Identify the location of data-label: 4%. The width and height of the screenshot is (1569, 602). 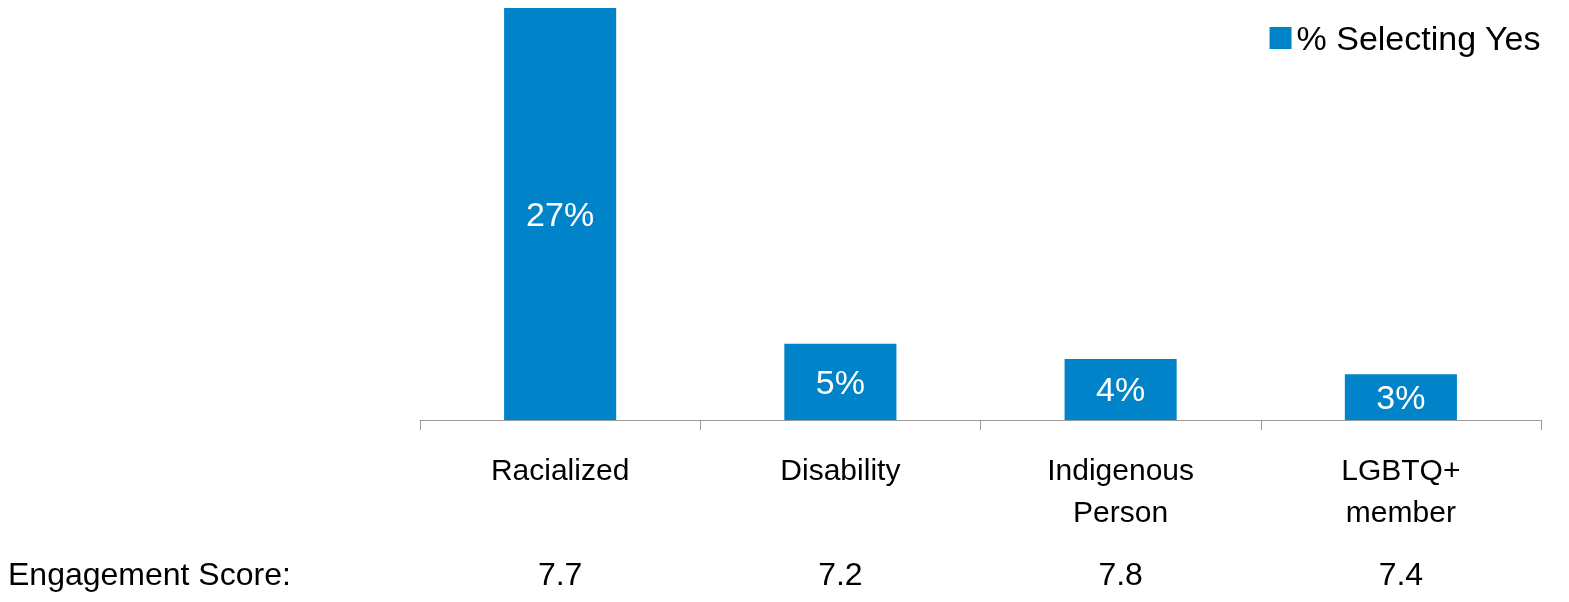
(1121, 389).